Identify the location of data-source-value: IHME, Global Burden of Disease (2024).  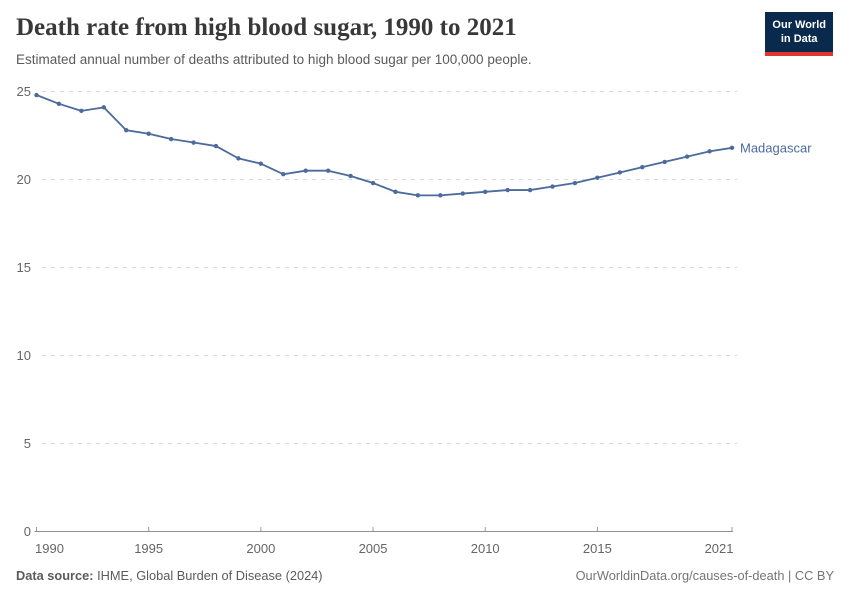
(208, 575).